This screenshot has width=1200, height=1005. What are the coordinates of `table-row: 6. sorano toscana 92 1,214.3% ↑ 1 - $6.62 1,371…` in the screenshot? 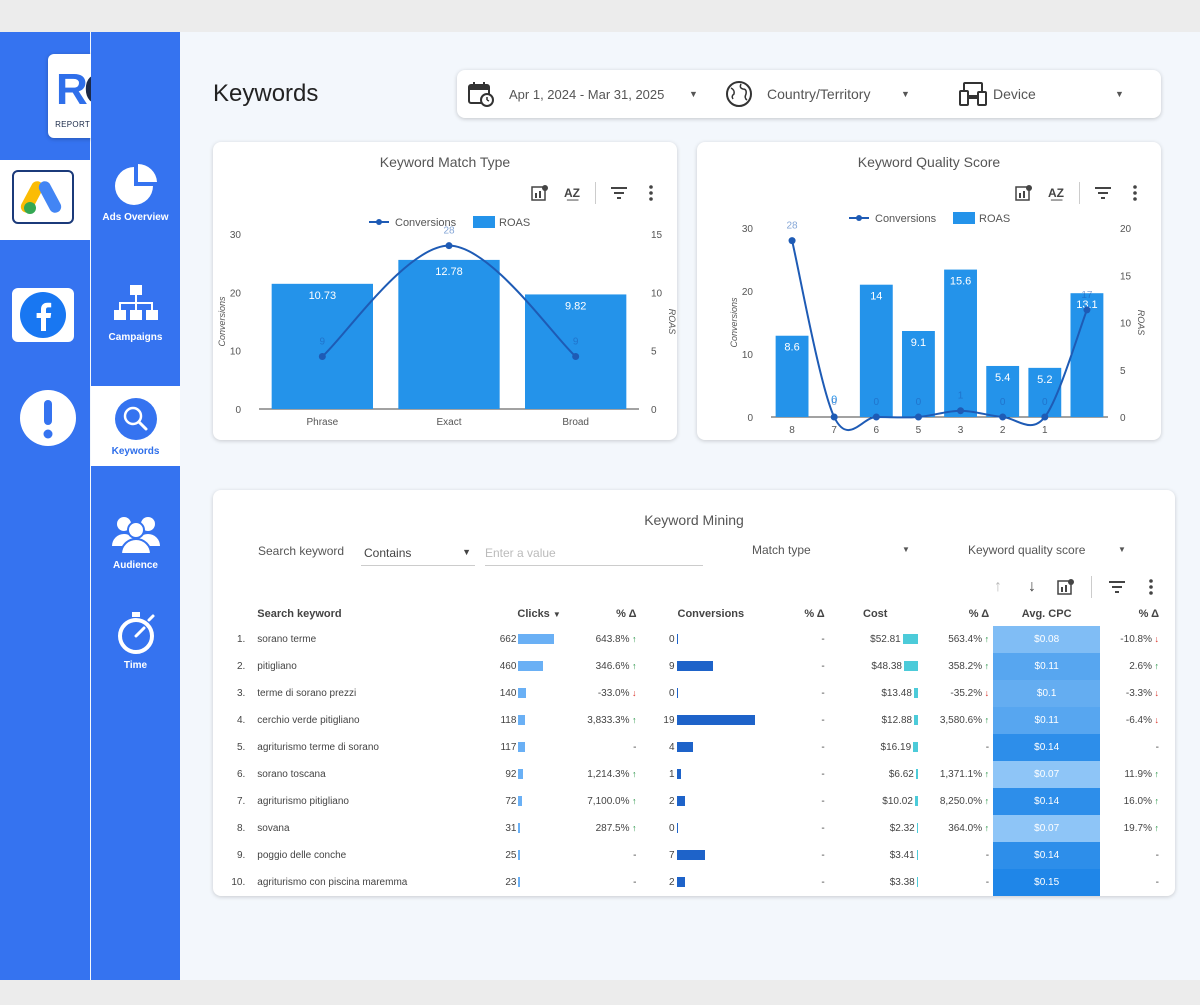 It's located at (693, 774).